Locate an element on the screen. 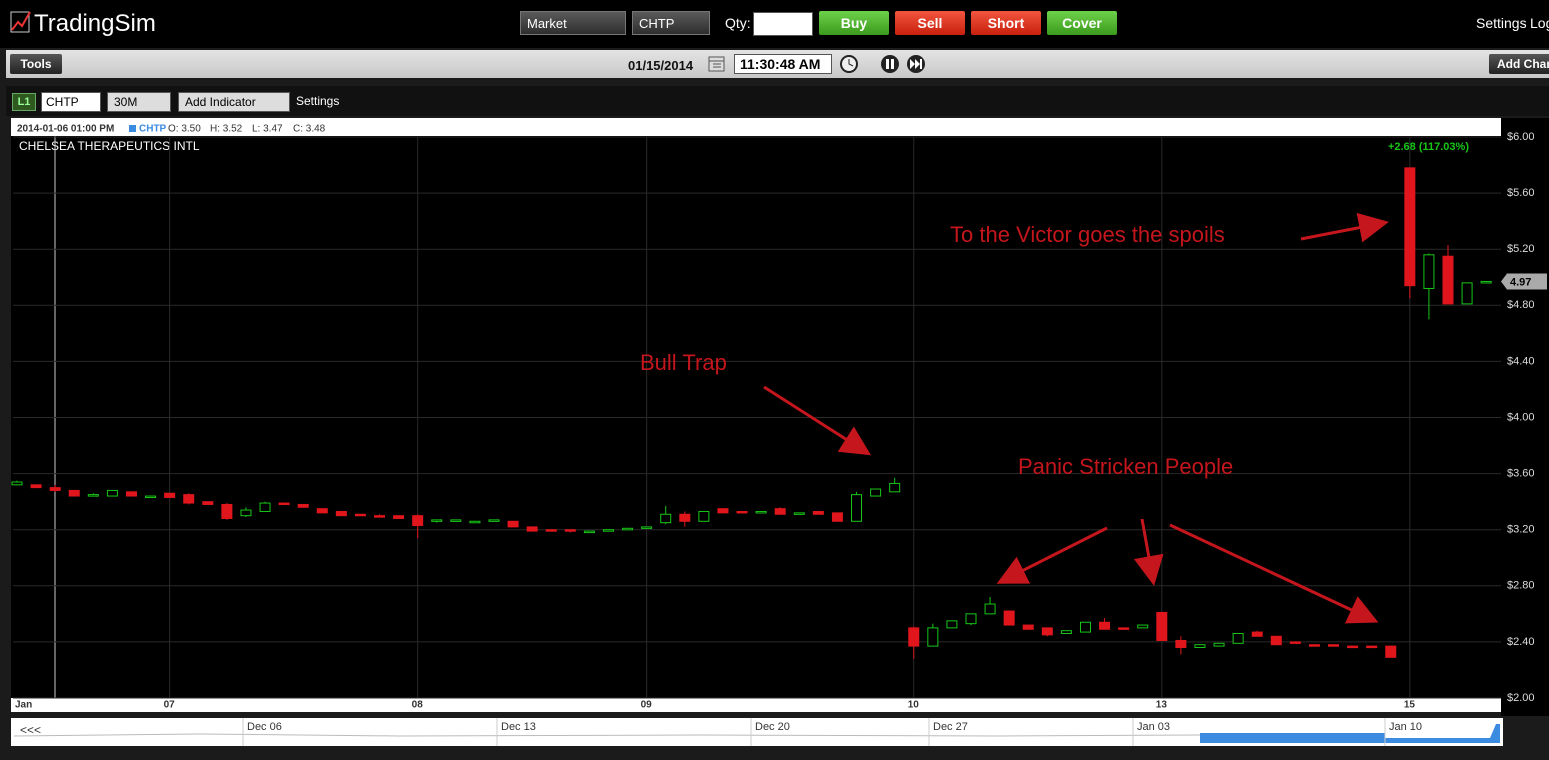 This screenshot has height=760, width=1549. y-axis-area is located at coordinates (1525, 417).